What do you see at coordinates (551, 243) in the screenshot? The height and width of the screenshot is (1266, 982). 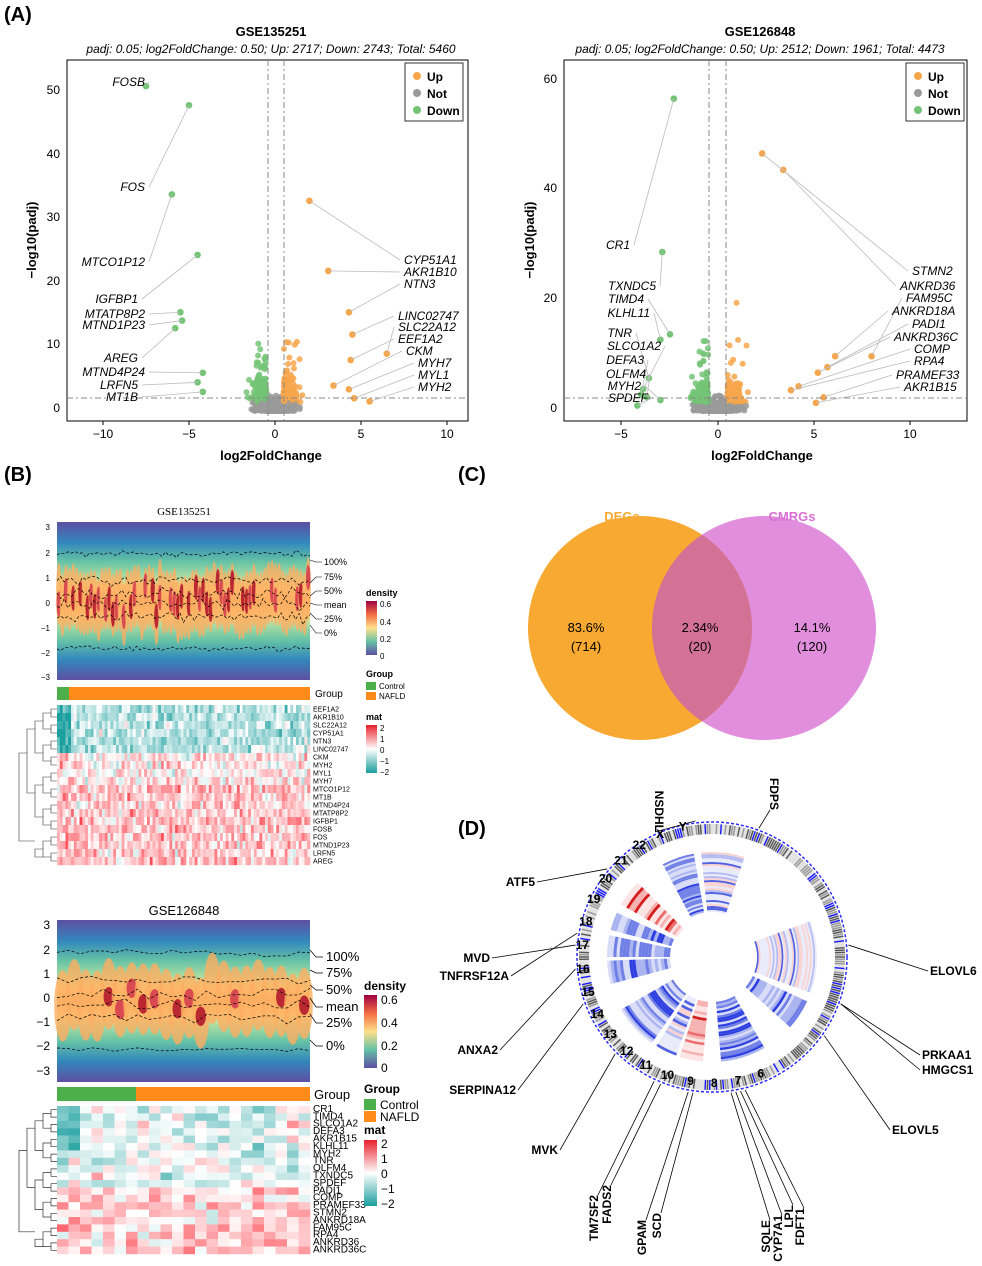 I see `volcano-right-yticks: 0 20 40 60` at bounding box center [551, 243].